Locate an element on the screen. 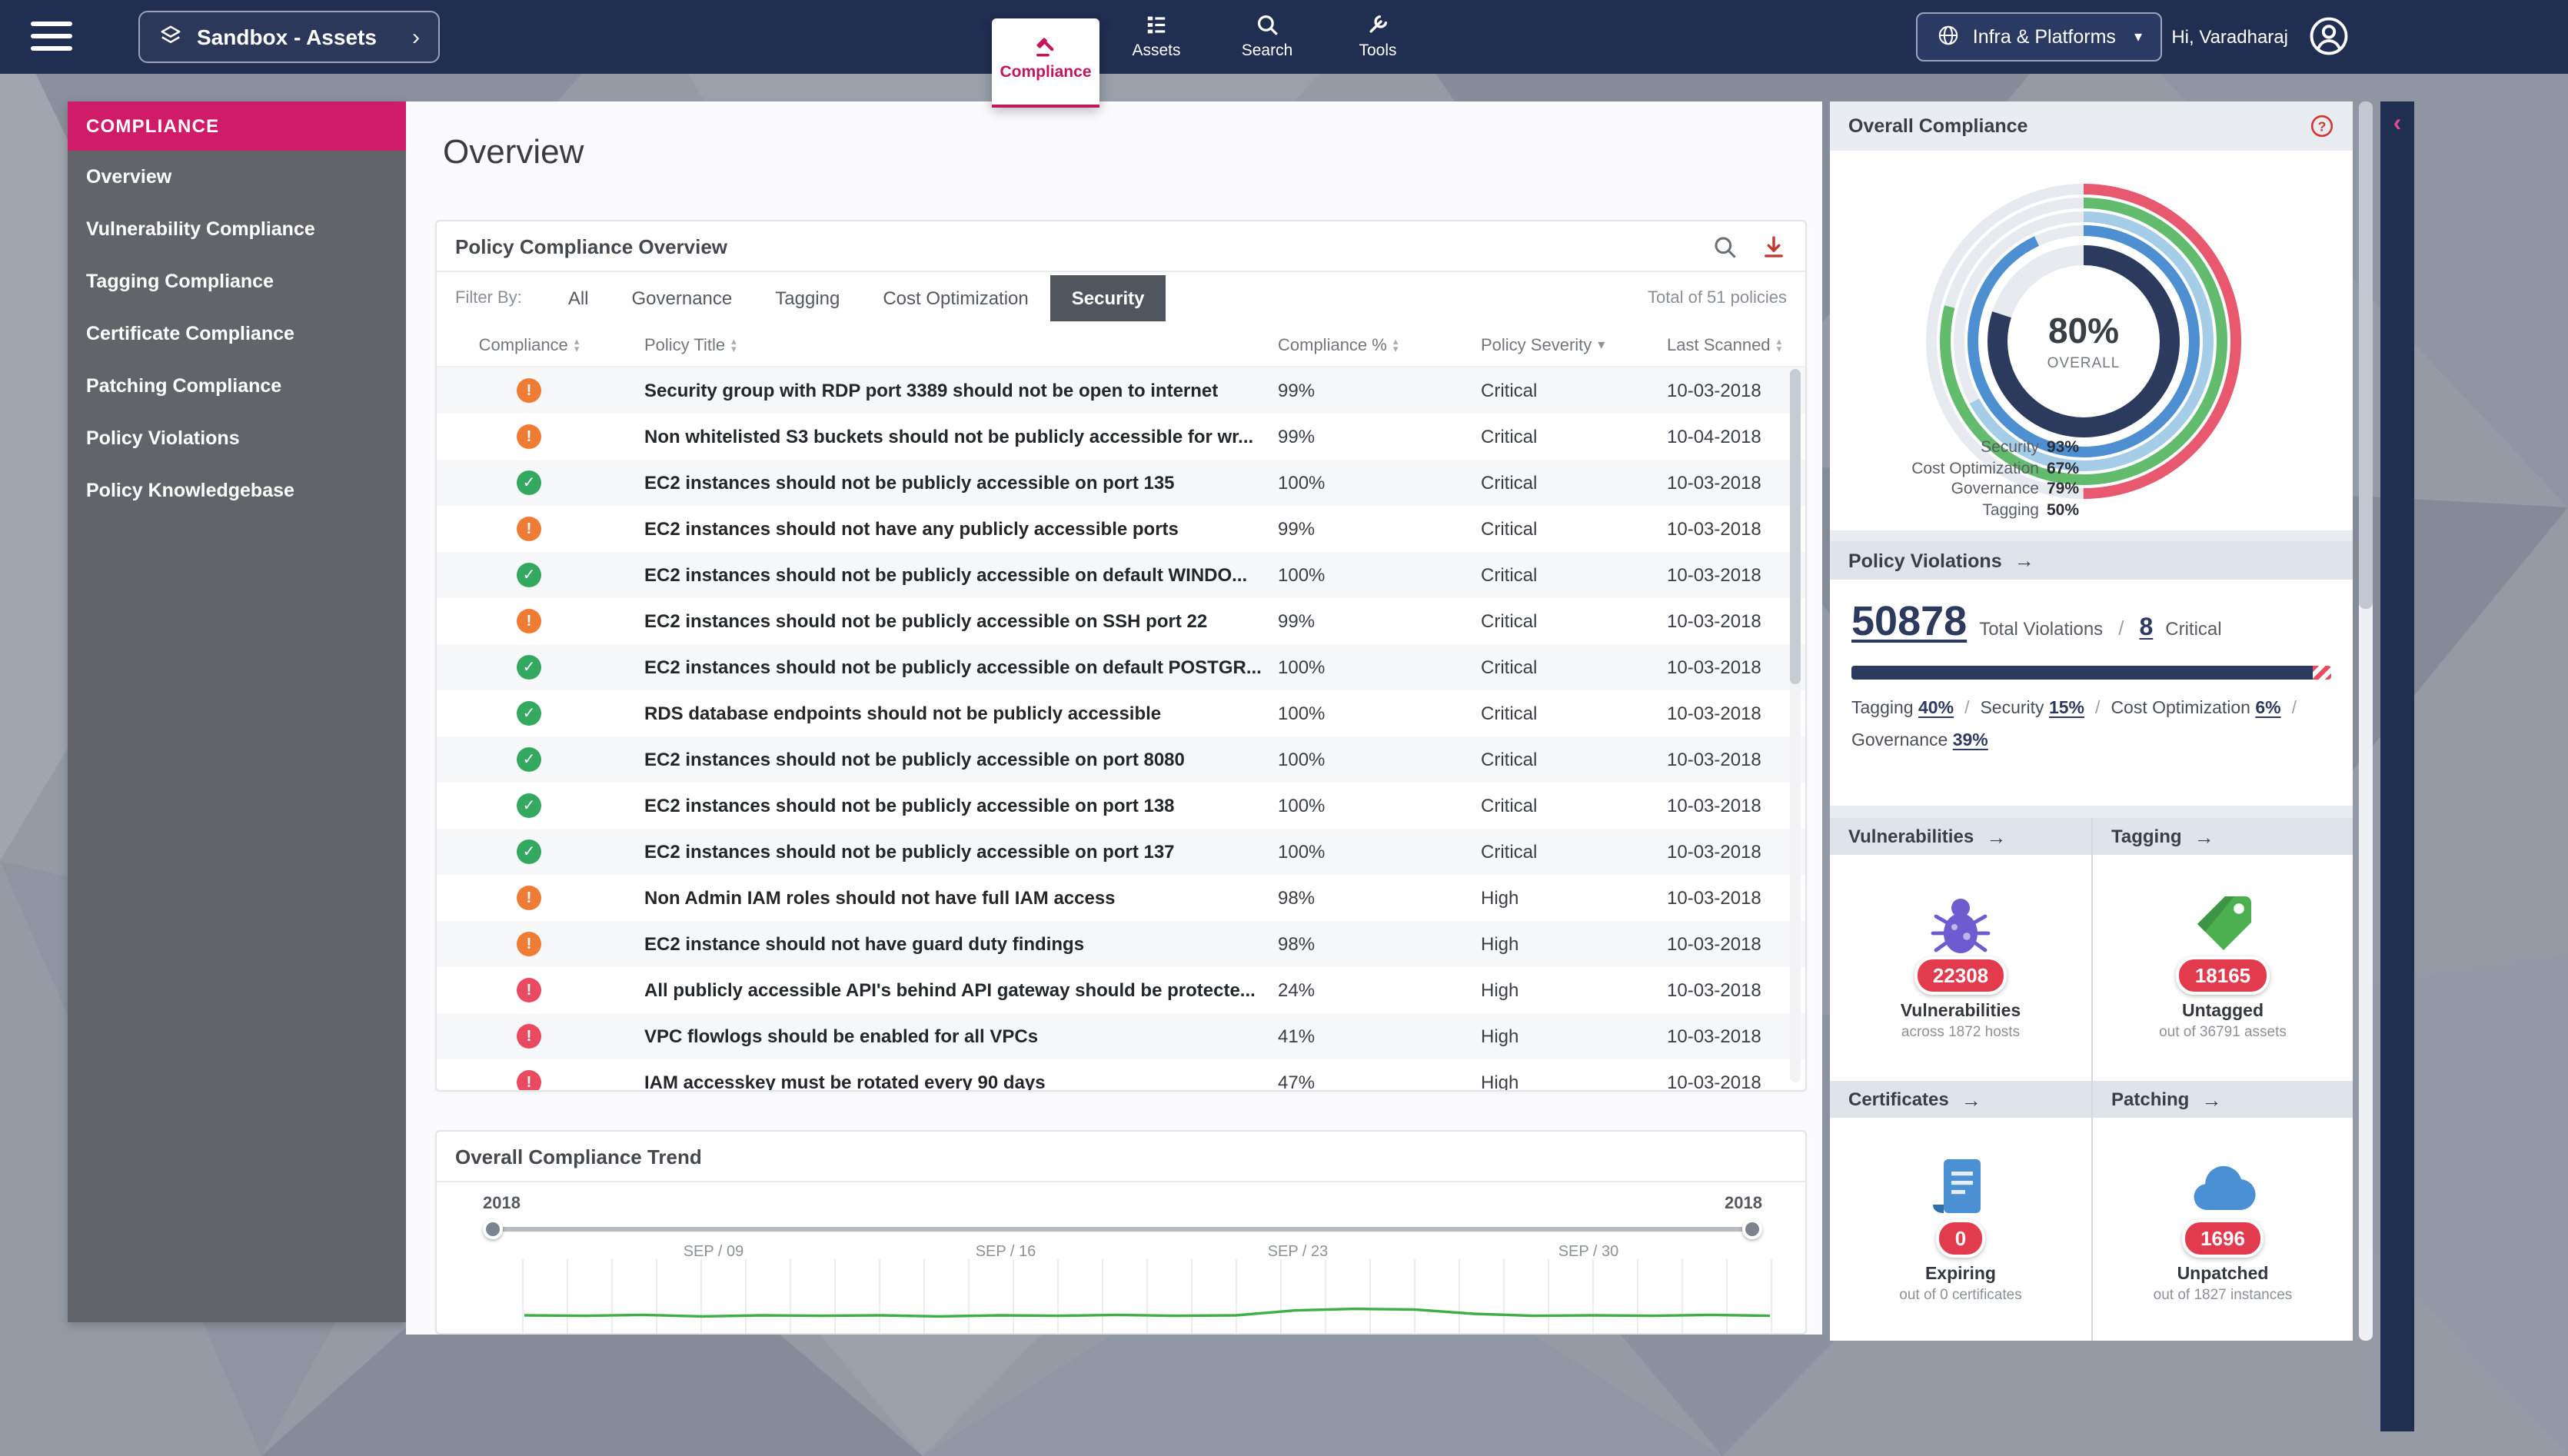 The height and width of the screenshot is (1456, 2568). menu-icon is located at coordinates (51, 40).